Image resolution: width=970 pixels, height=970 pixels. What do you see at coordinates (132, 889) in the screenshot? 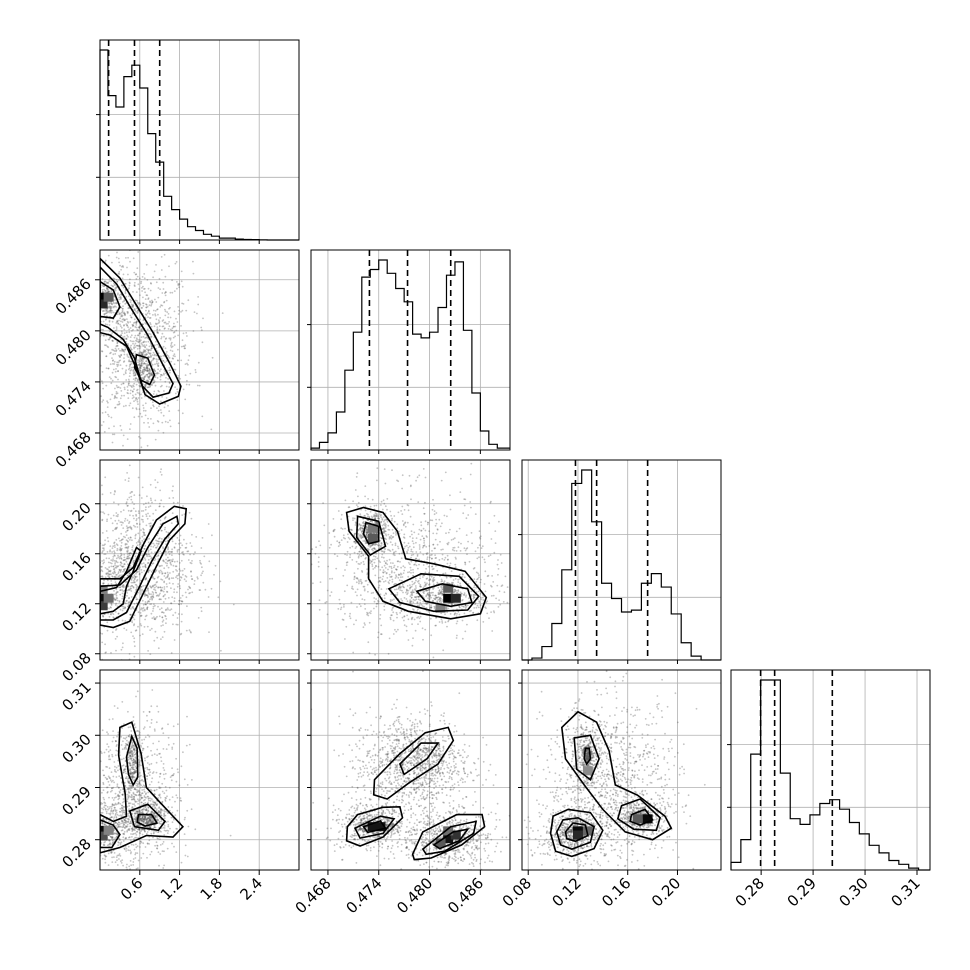
I see `x-tick-label: 0.6` at bounding box center [132, 889].